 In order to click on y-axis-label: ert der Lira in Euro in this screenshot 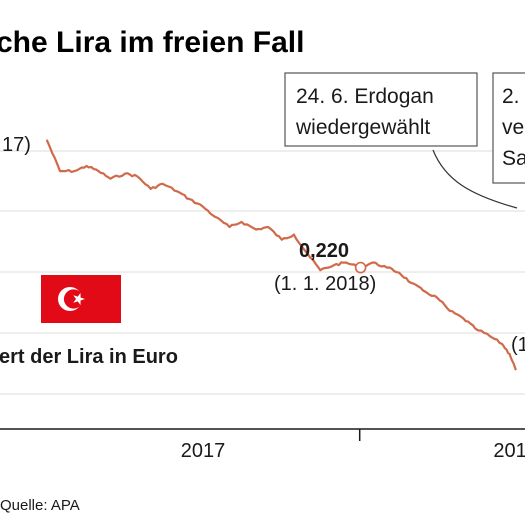, I will do `click(89, 357)`.